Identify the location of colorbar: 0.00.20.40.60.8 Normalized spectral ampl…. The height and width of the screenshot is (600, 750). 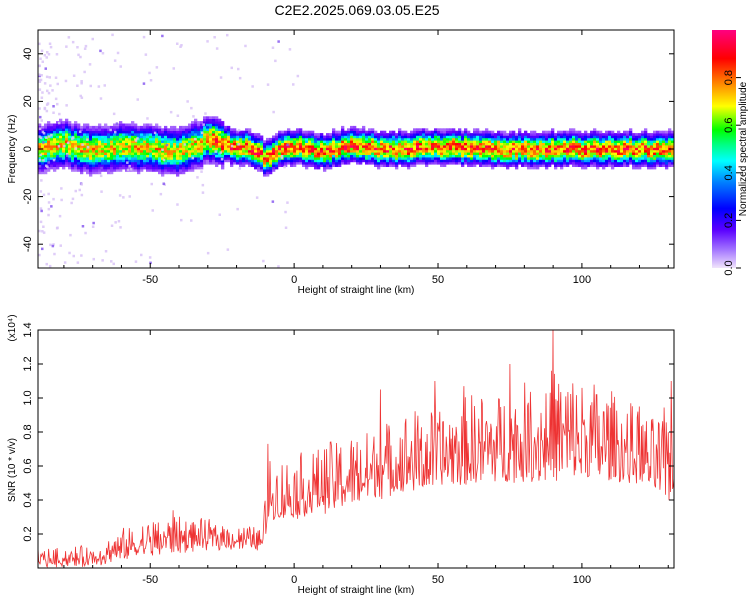
(730, 153).